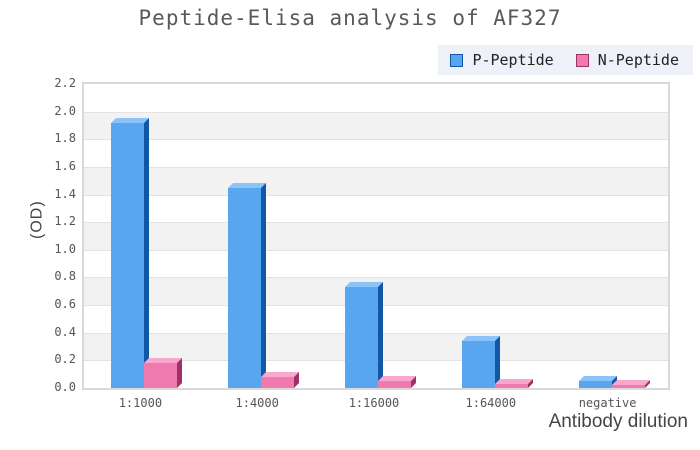  Describe the element at coordinates (65, 110) in the screenshot. I see `y-tick-label: 2.0` at that location.